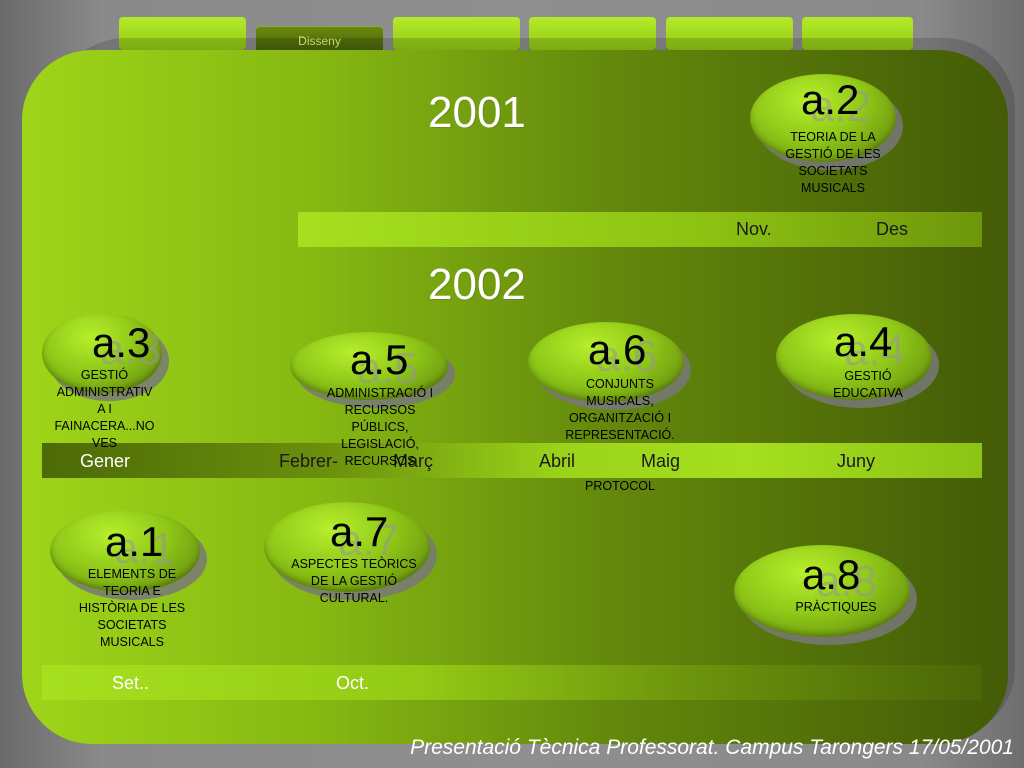 The image size is (1024, 768). What do you see at coordinates (477, 284) in the screenshot?
I see `year-2002: 2002` at bounding box center [477, 284].